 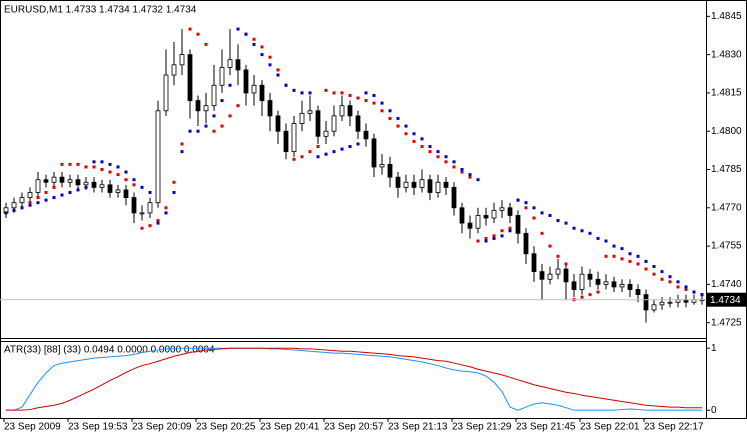 I want to click on y-tick-label: 1.4770, so click(x=726, y=207).